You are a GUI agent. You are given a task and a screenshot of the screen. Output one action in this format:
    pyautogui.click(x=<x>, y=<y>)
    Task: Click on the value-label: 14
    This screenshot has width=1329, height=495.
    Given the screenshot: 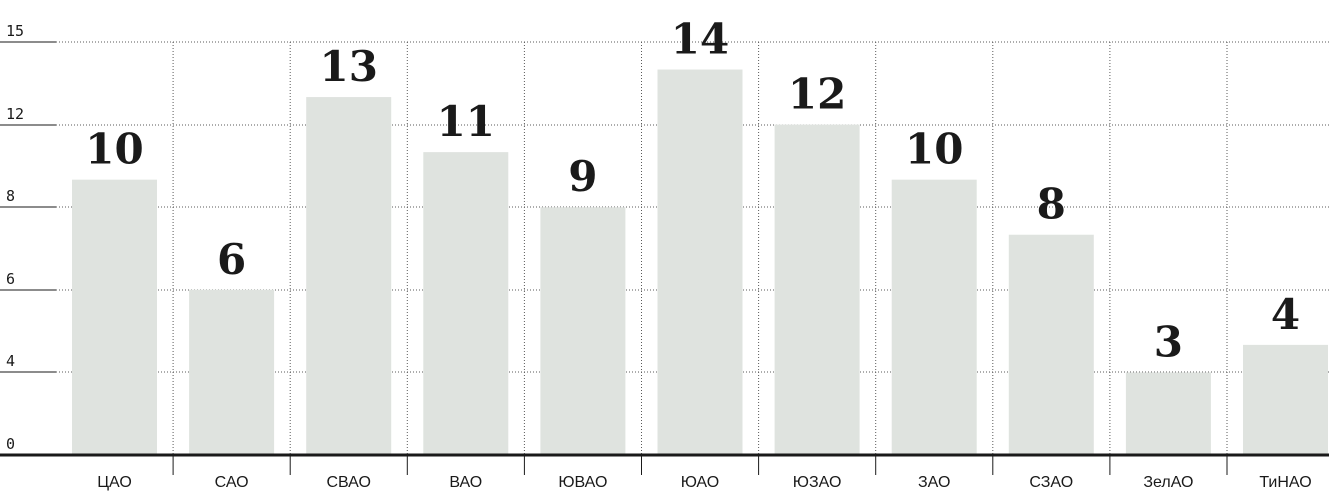 What is the action you would take?
    pyautogui.click(x=700, y=39)
    